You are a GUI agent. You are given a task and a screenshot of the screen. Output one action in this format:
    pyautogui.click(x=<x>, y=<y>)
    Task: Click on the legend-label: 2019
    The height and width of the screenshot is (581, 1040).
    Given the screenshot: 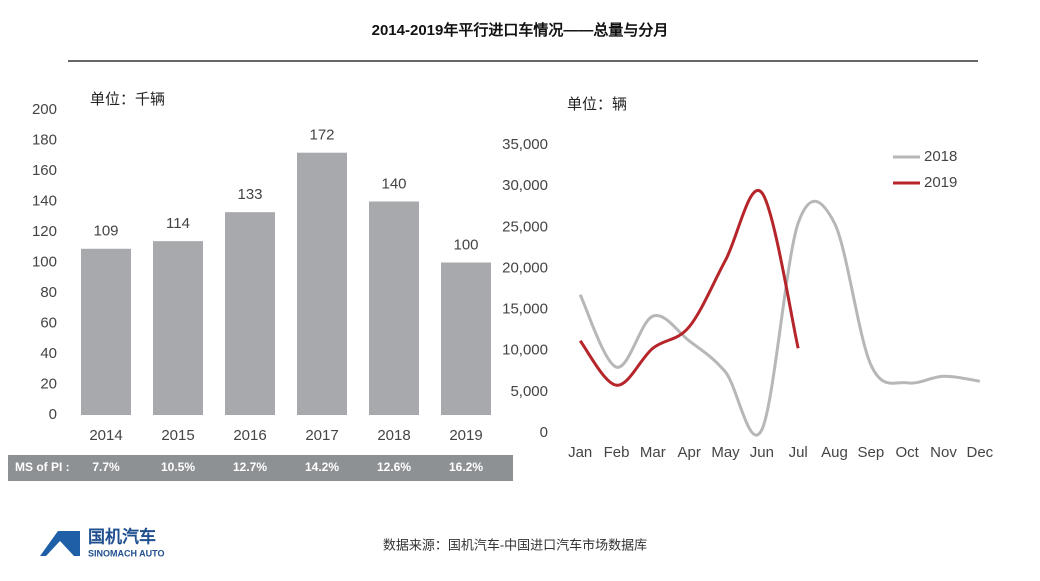 What is the action you would take?
    pyautogui.click(x=940, y=182)
    